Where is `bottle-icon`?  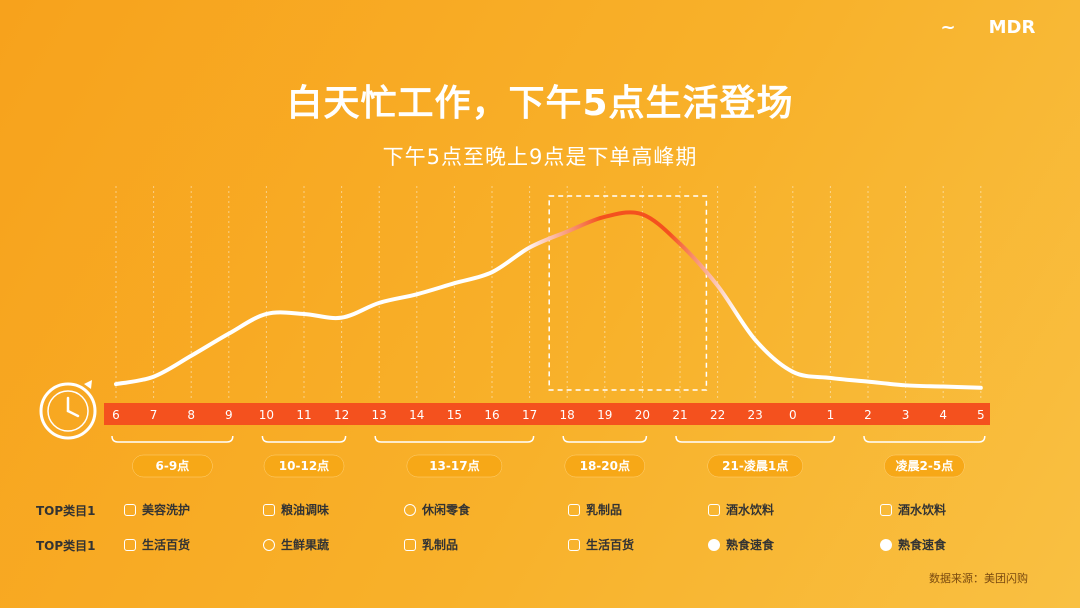
bottle-icon is located at coordinates (130, 509).